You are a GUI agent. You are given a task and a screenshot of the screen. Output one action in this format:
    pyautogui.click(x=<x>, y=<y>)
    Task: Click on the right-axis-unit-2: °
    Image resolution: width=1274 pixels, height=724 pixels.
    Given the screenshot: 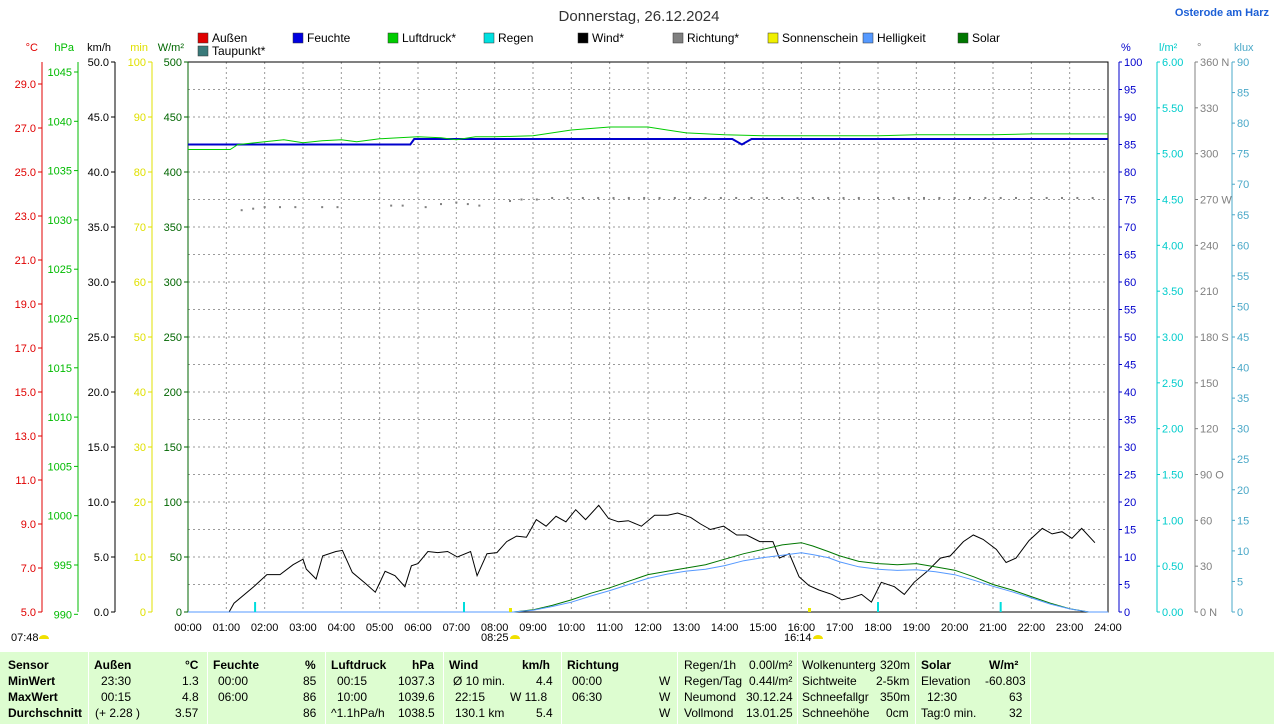 What is the action you would take?
    pyautogui.click(x=1199, y=48)
    